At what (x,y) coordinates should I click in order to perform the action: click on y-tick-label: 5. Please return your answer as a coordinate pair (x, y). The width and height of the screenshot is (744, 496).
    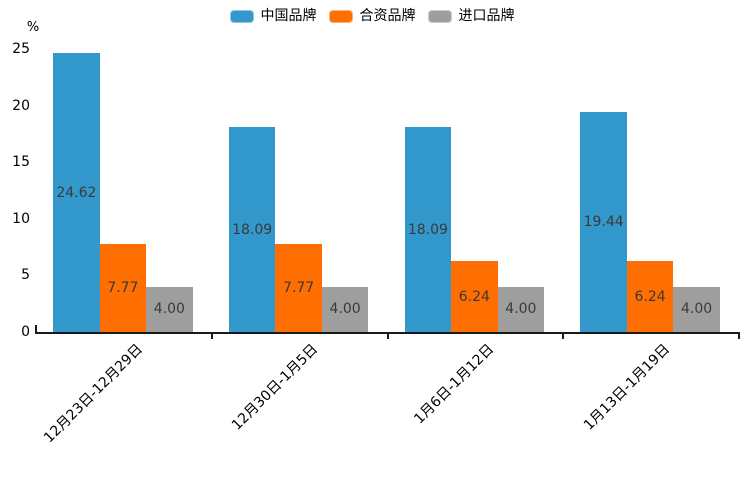
    Looking at the image, I should click on (25, 275).